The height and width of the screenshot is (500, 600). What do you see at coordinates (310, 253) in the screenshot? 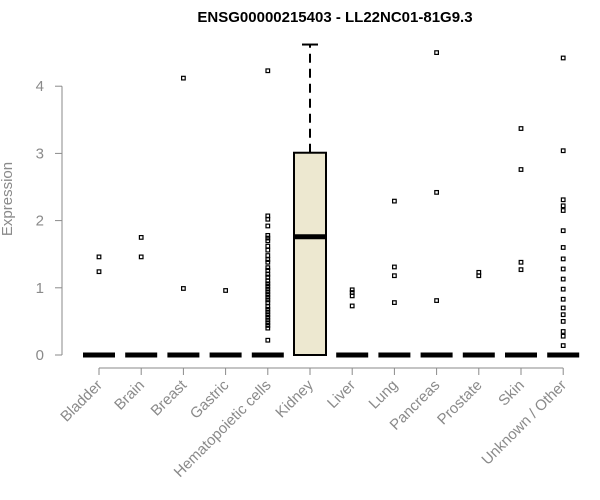
I see `box-body` at bounding box center [310, 253].